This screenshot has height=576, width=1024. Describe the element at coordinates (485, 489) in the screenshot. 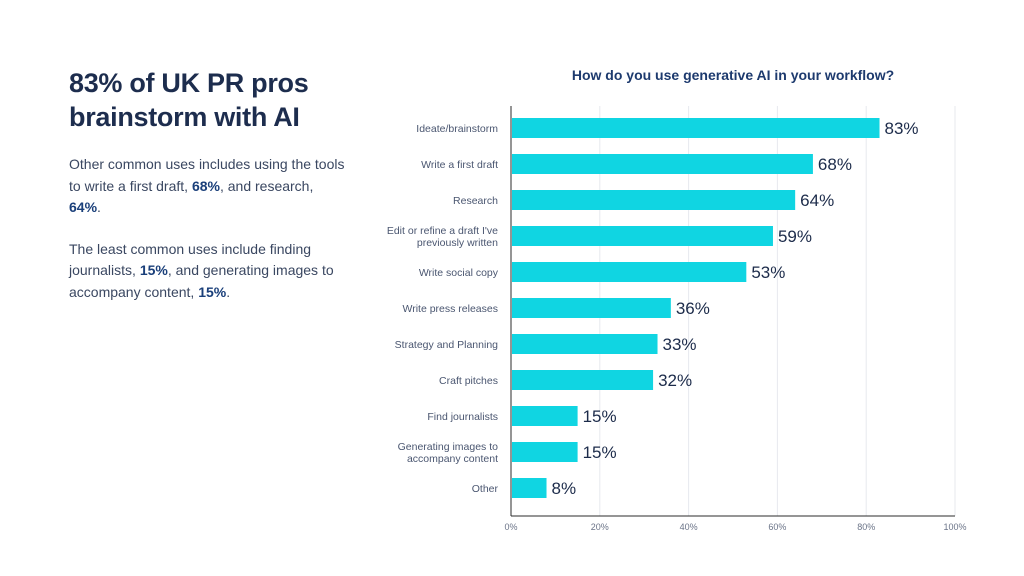

I see `category-label: Other` at that location.